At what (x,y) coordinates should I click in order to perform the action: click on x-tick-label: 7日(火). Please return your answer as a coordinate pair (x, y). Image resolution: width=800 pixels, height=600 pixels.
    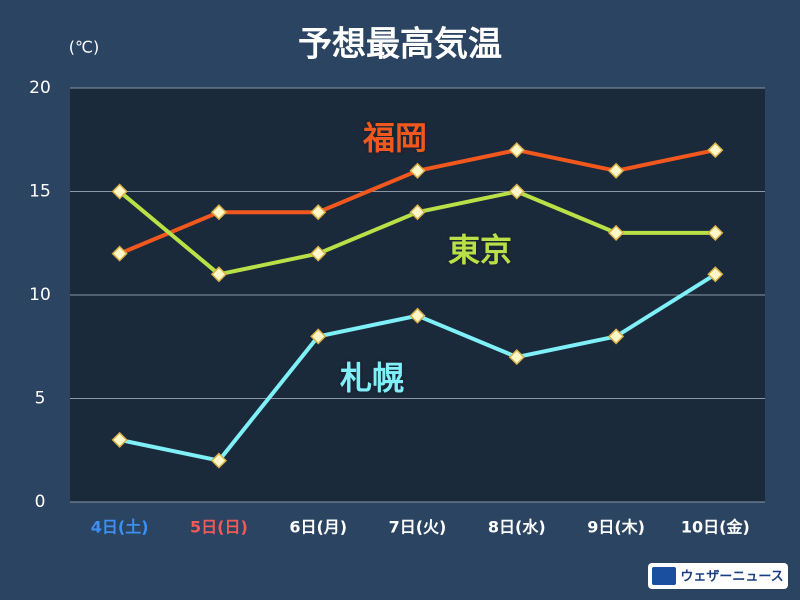
    Looking at the image, I should click on (418, 527).